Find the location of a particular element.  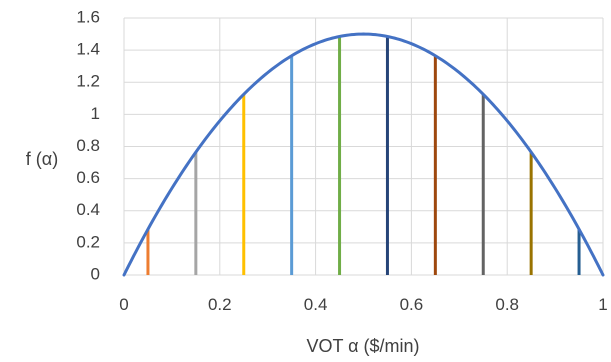

y-tick-label: 0.4 is located at coordinates (88, 209).